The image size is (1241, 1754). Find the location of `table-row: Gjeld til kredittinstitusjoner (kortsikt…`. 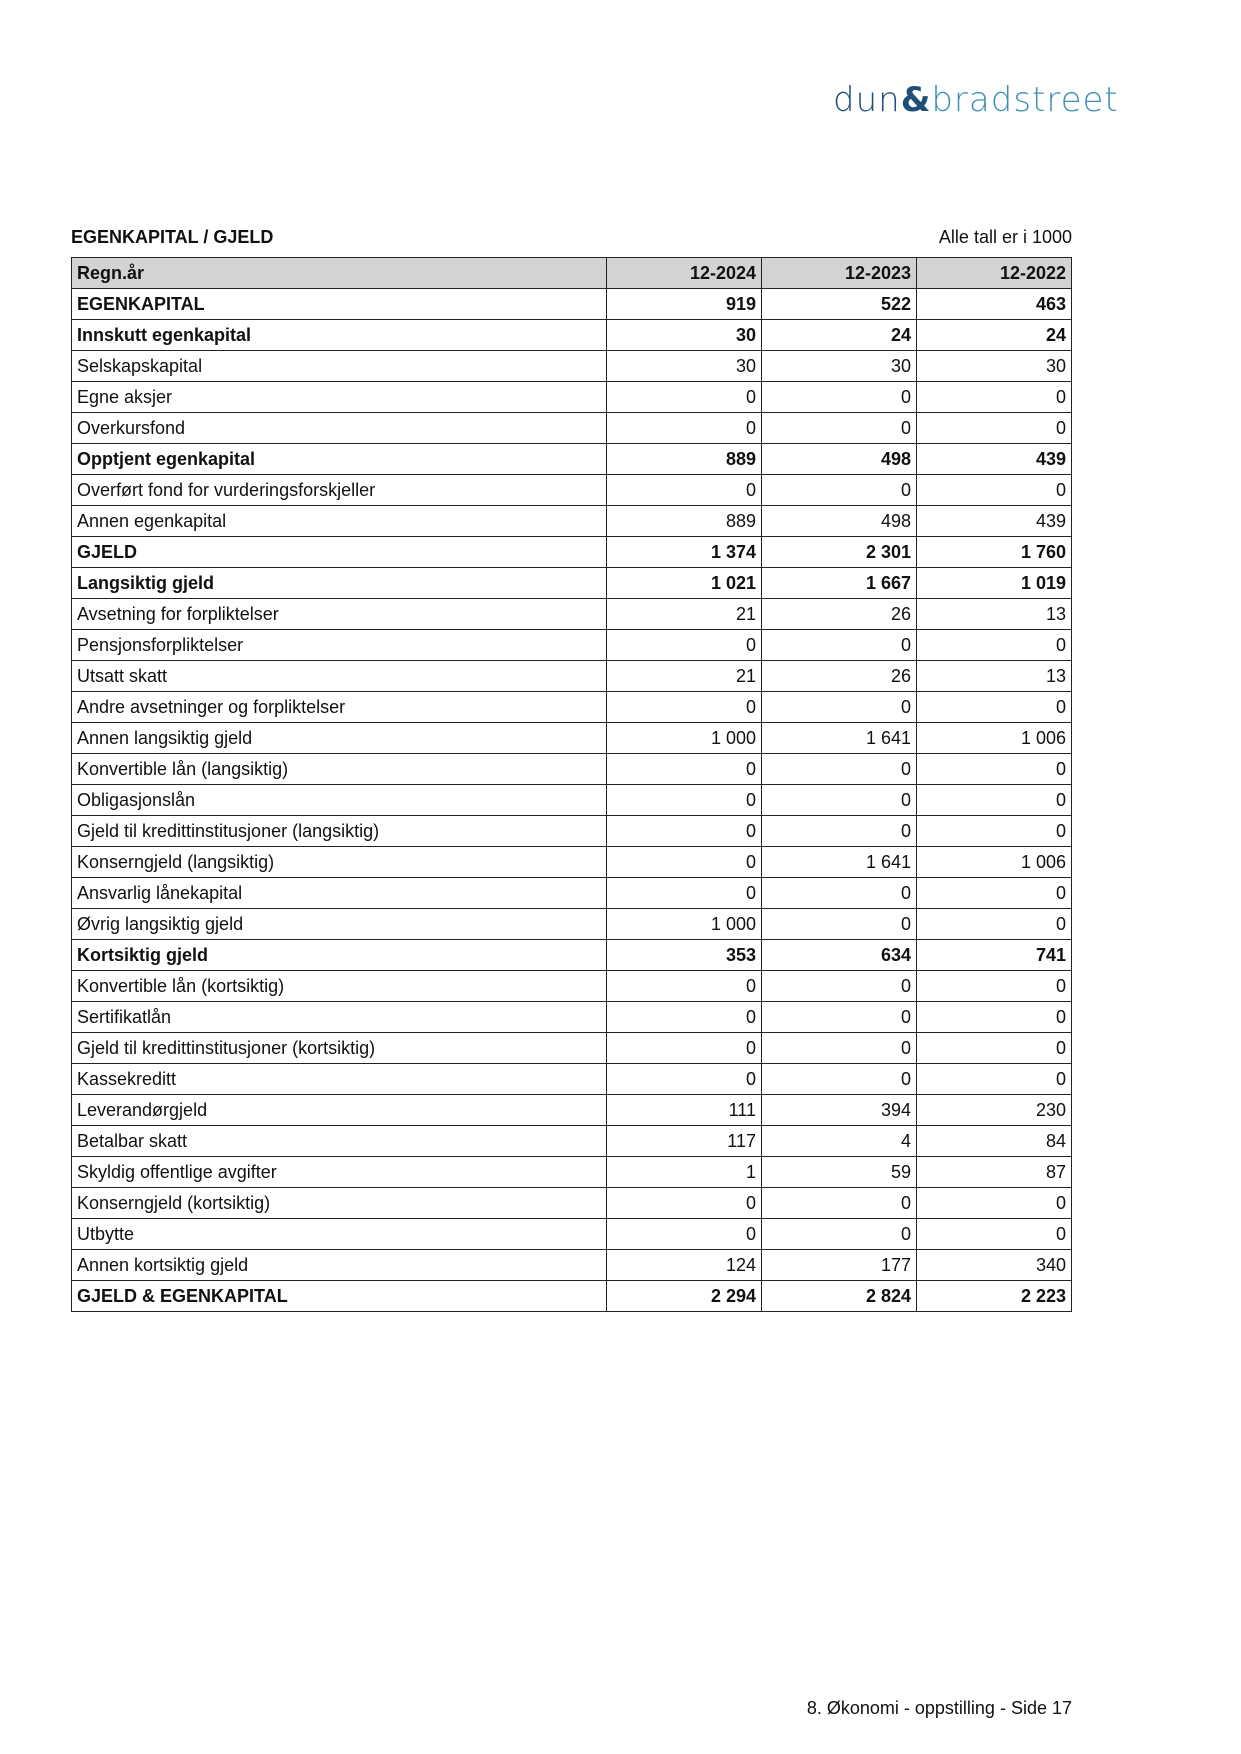

table-row: Gjeld til kredittinstitusjoner (kortsikt… is located at coordinates (571, 1048).